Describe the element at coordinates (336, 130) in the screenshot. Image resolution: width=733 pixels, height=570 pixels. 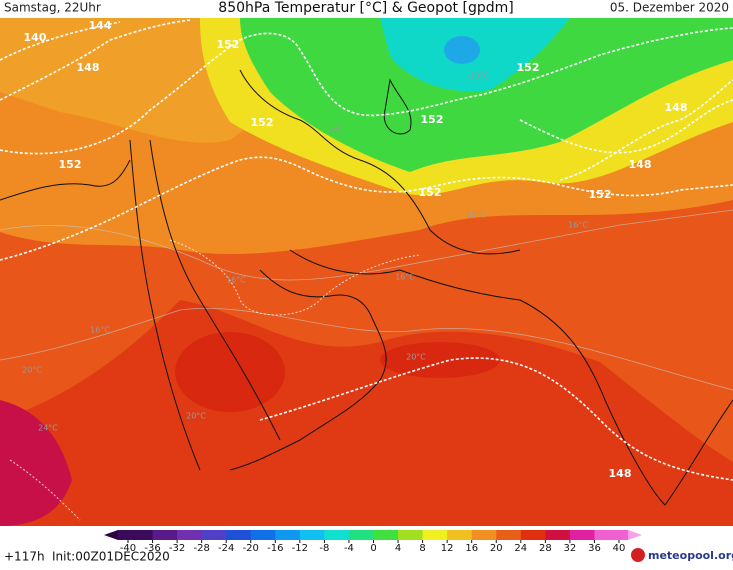
I see `temperature-label: 0°C` at that location.